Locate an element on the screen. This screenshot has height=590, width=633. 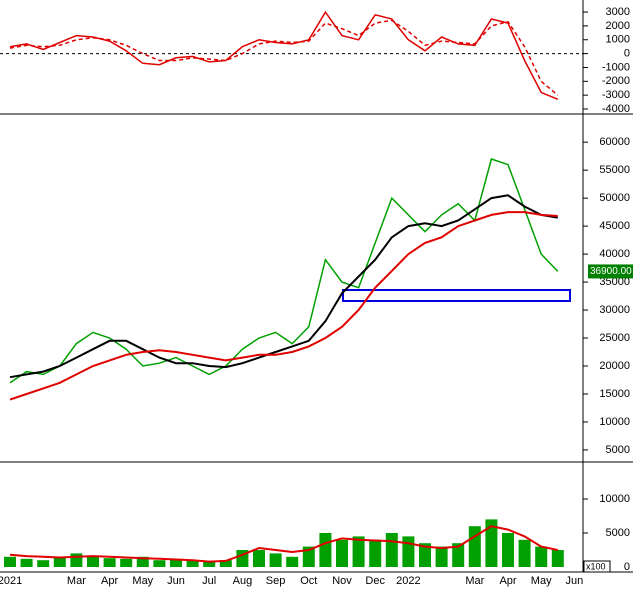
last-price-tag is located at coordinates (610, 271).